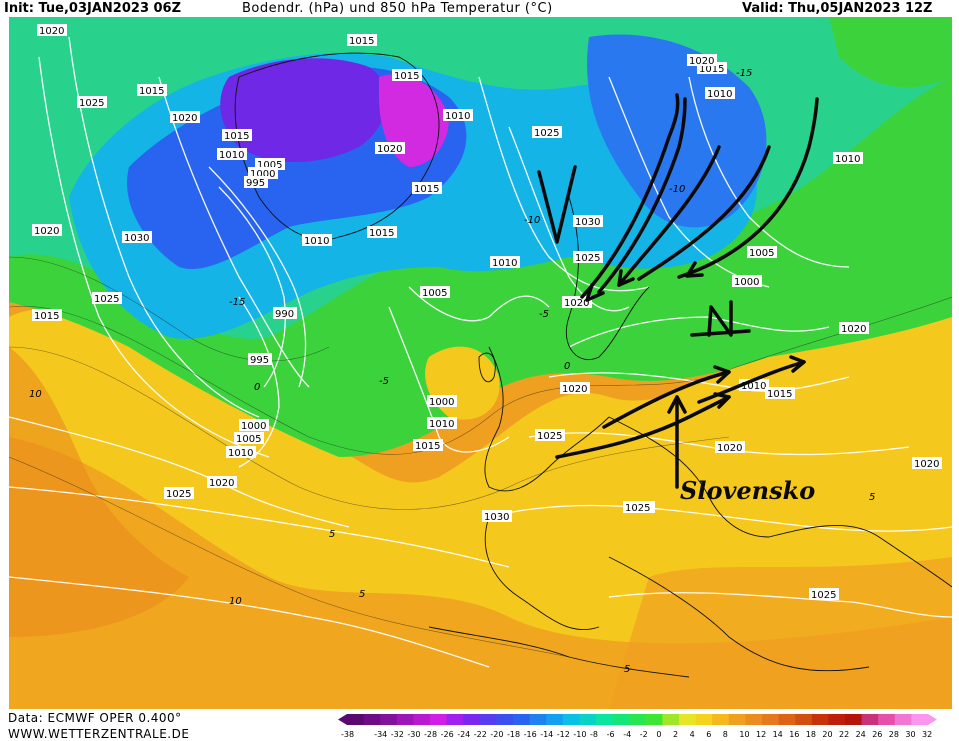 Image resolution: width=959 pixels, height=741 pixels. I want to click on colorbar-tick-label: 32, so click(927, 734).